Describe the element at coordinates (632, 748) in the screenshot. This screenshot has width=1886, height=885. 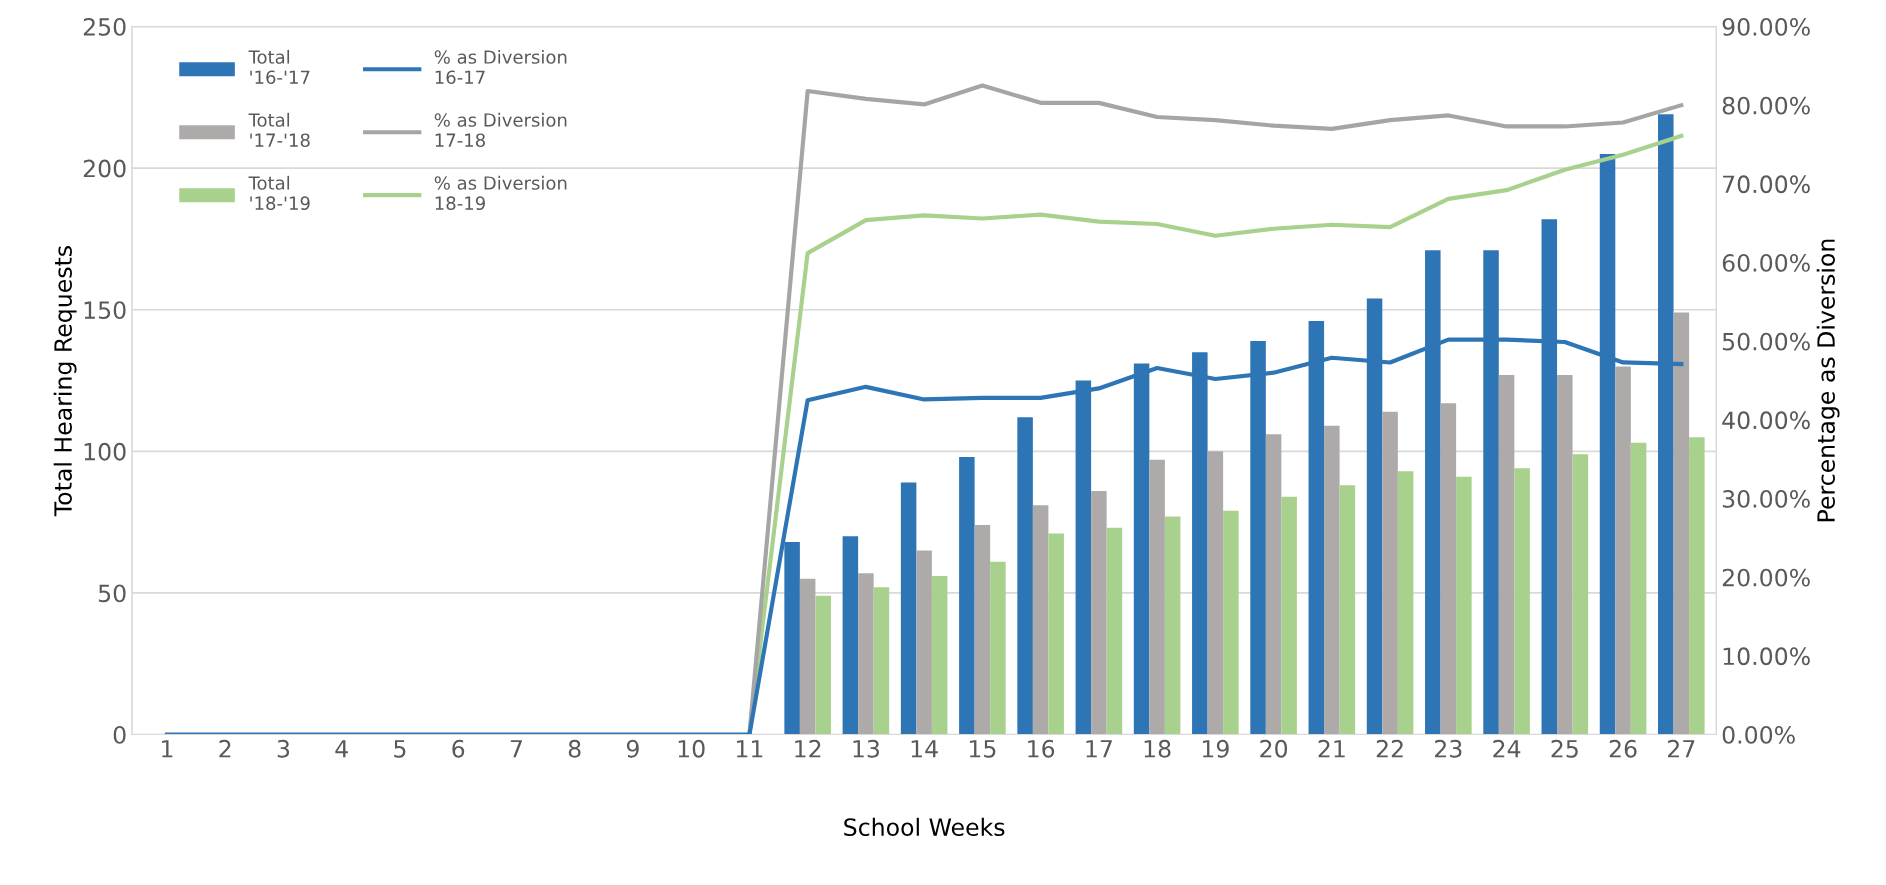
I see `x-tick-label: 9` at that location.